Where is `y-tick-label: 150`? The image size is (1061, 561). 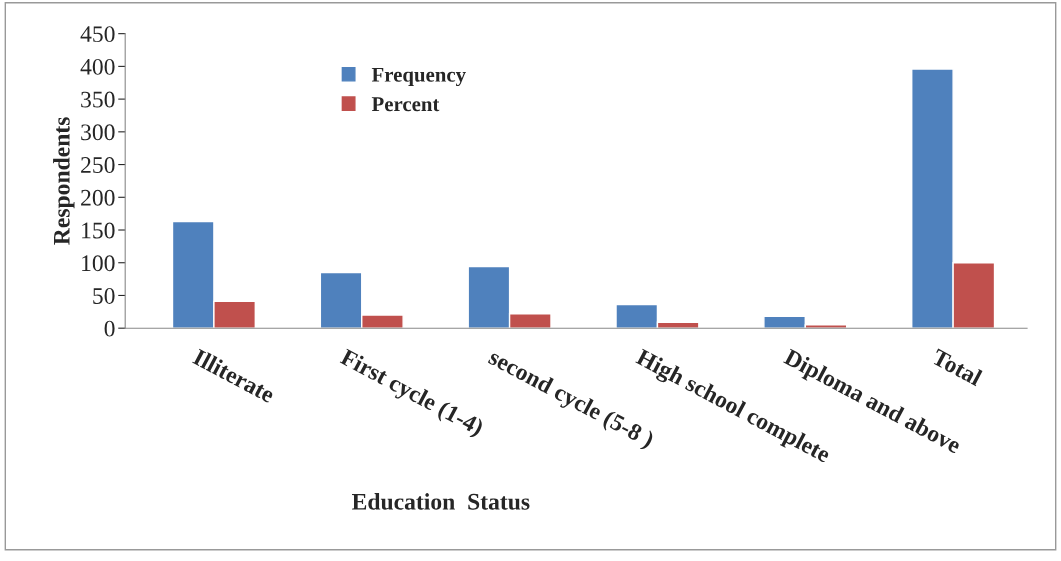 y-tick-label: 150 is located at coordinates (98, 230).